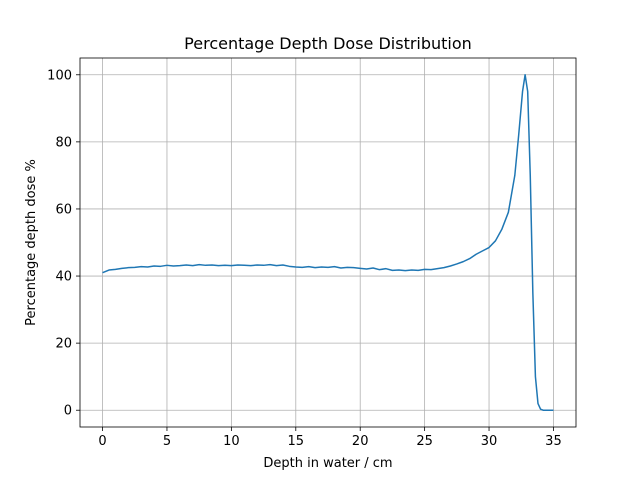 The image size is (640, 480). What do you see at coordinates (31, 242) in the screenshot?
I see `y-axis-label: Percentage depth dose %` at bounding box center [31, 242].